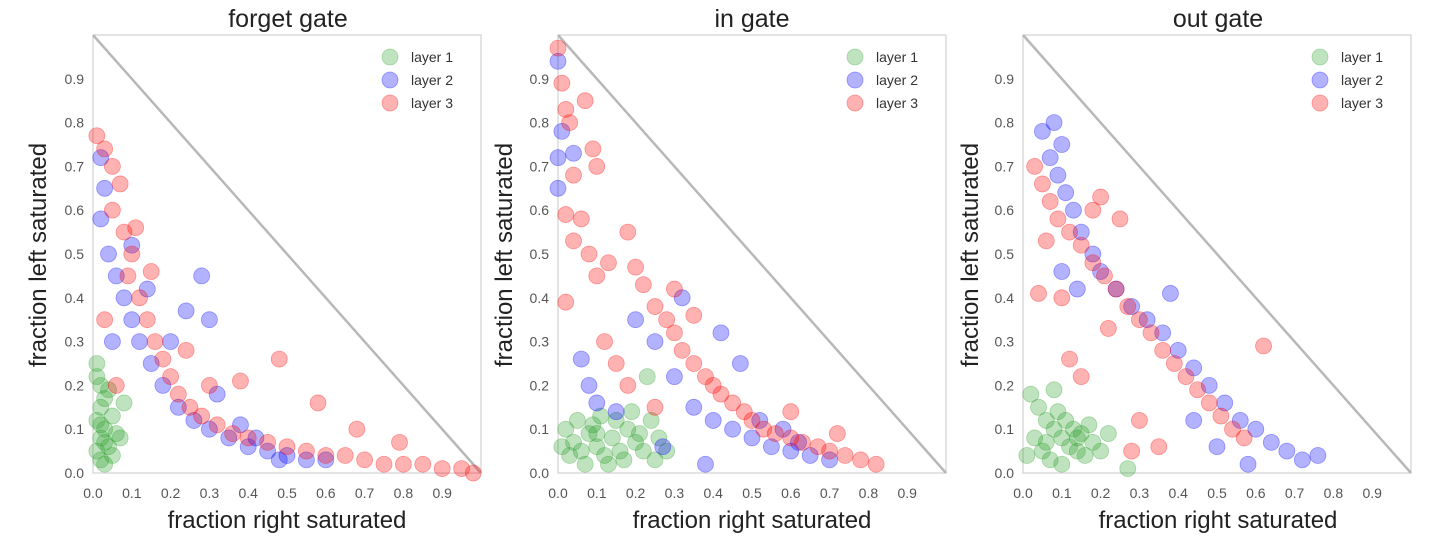 The height and width of the screenshot is (556, 1429). Describe the element at coordinates (1295, 493) in the screenshot. I see `x-tick-label: 0.7` at that location.